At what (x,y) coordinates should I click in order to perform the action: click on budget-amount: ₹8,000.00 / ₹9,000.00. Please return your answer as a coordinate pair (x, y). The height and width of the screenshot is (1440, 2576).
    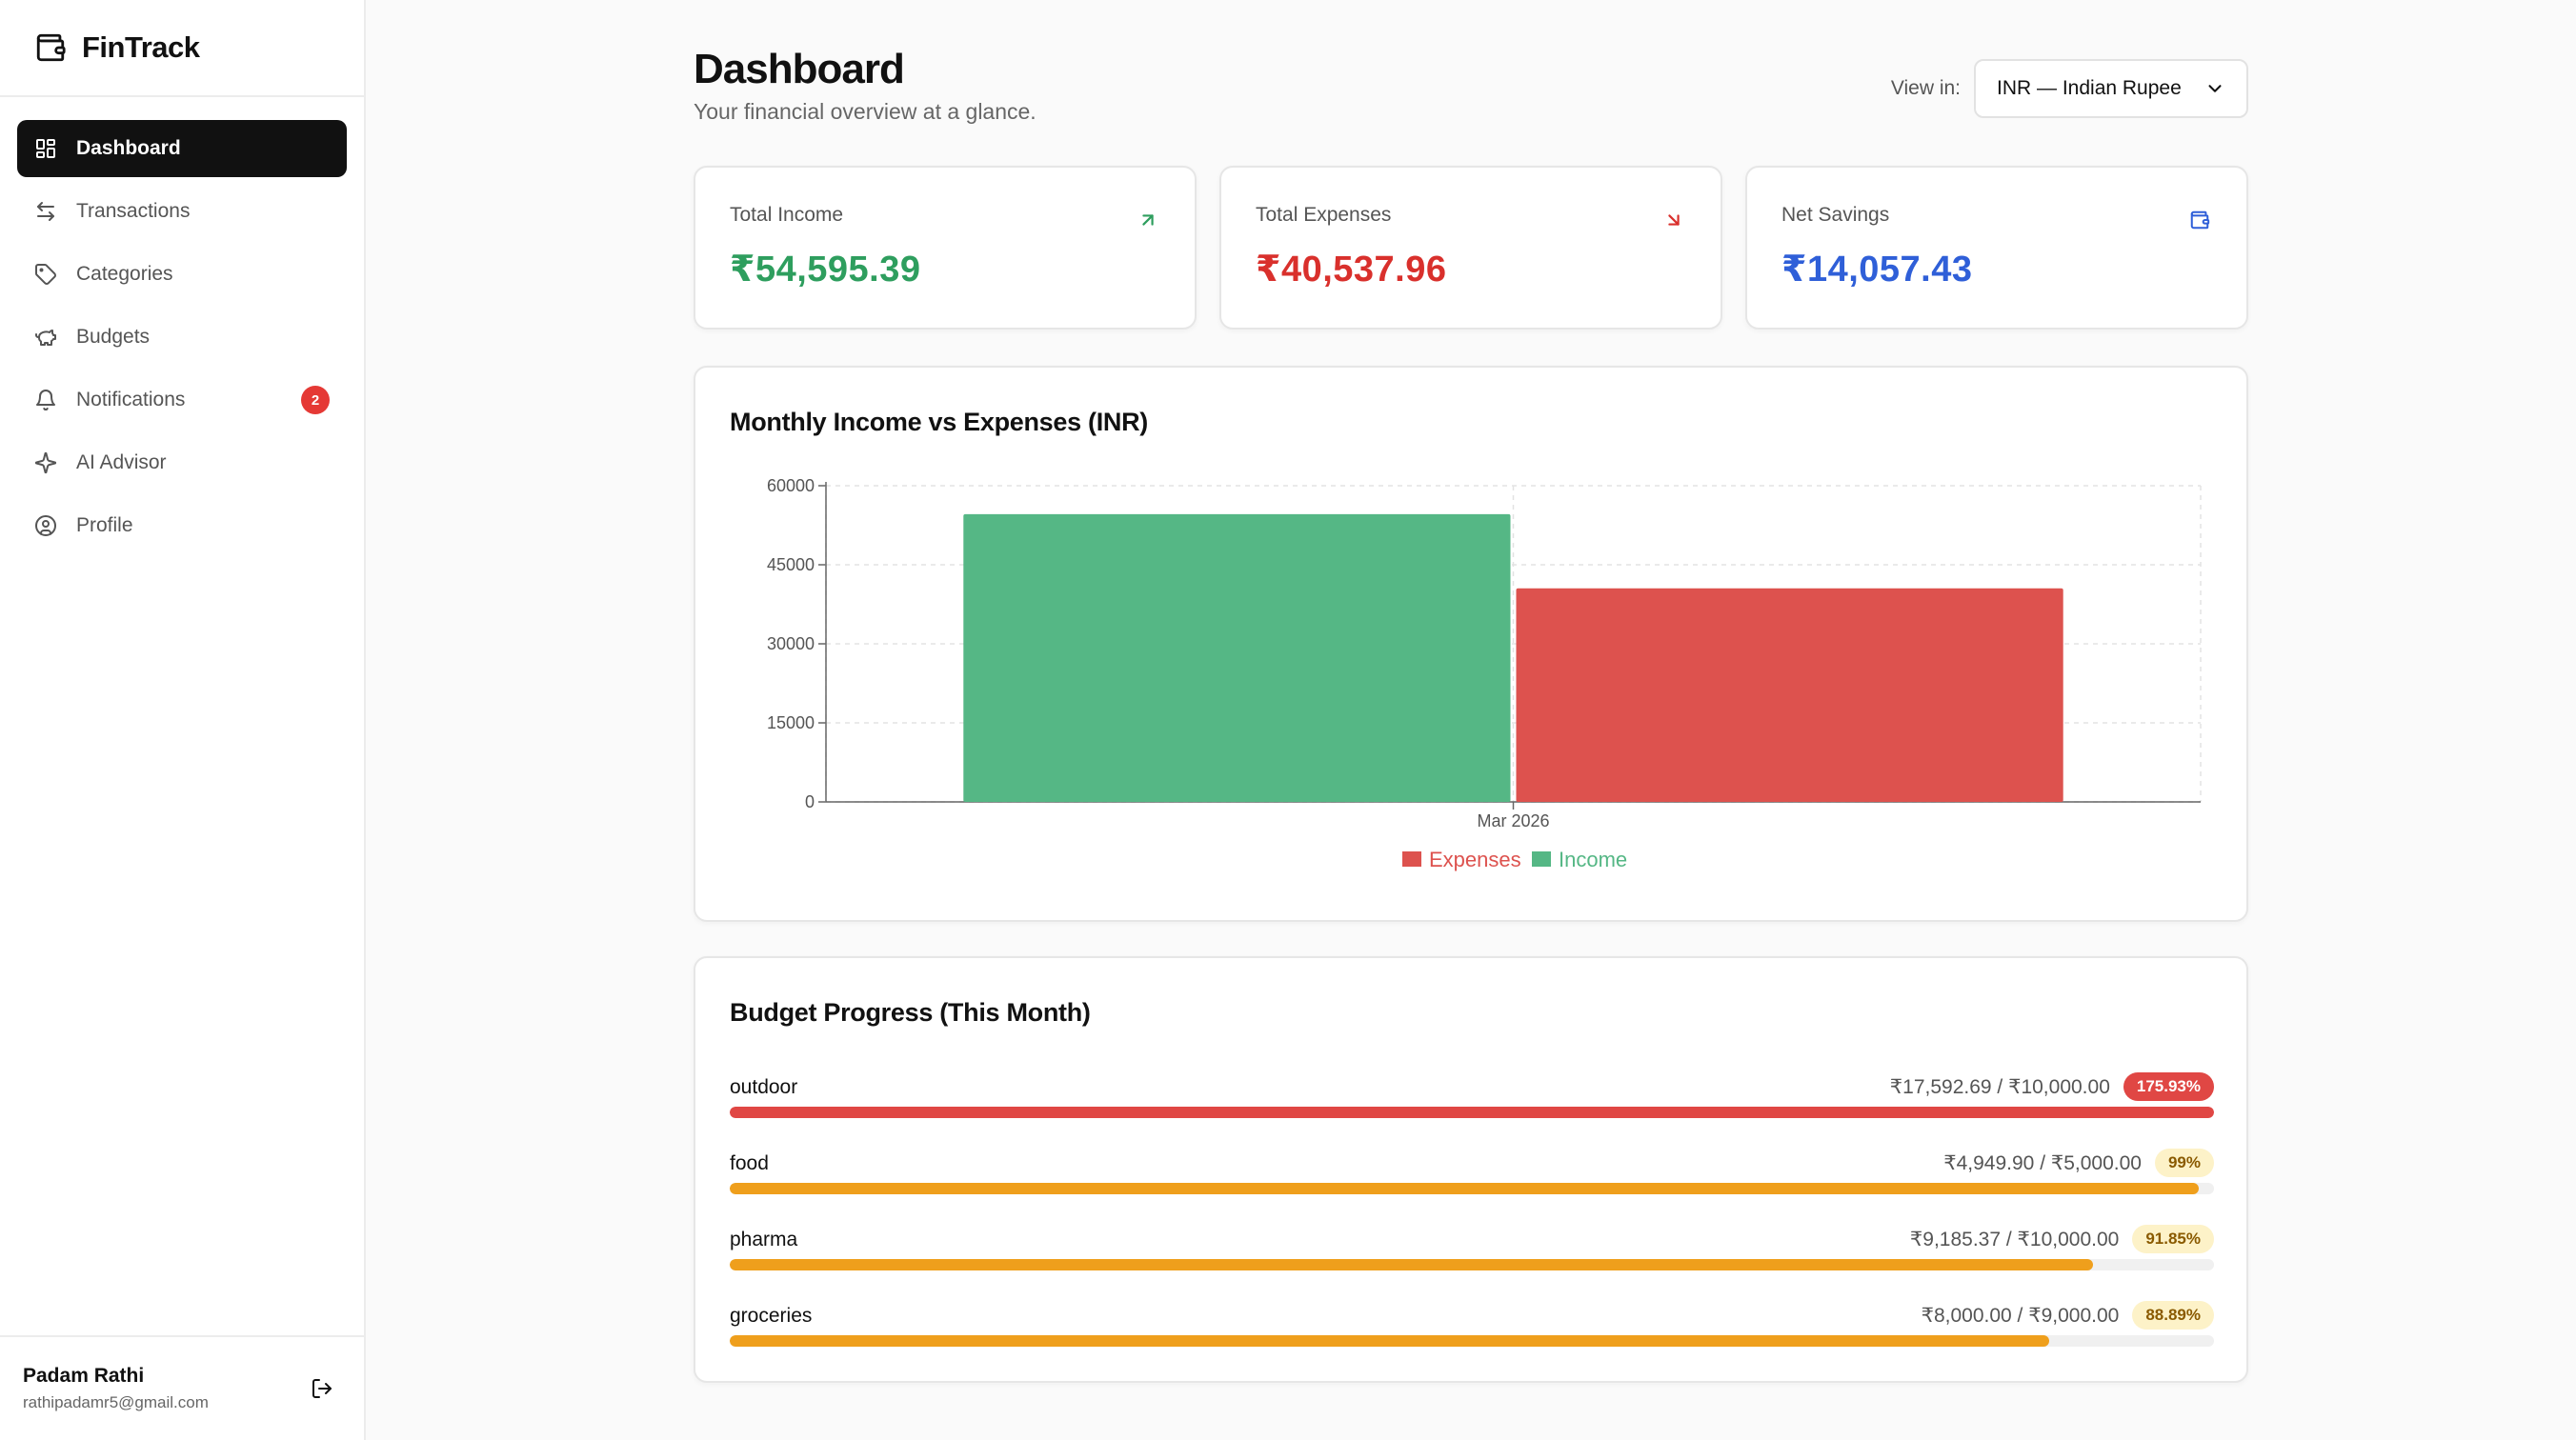
    Looking at the image, I should click on (2020, 1315).